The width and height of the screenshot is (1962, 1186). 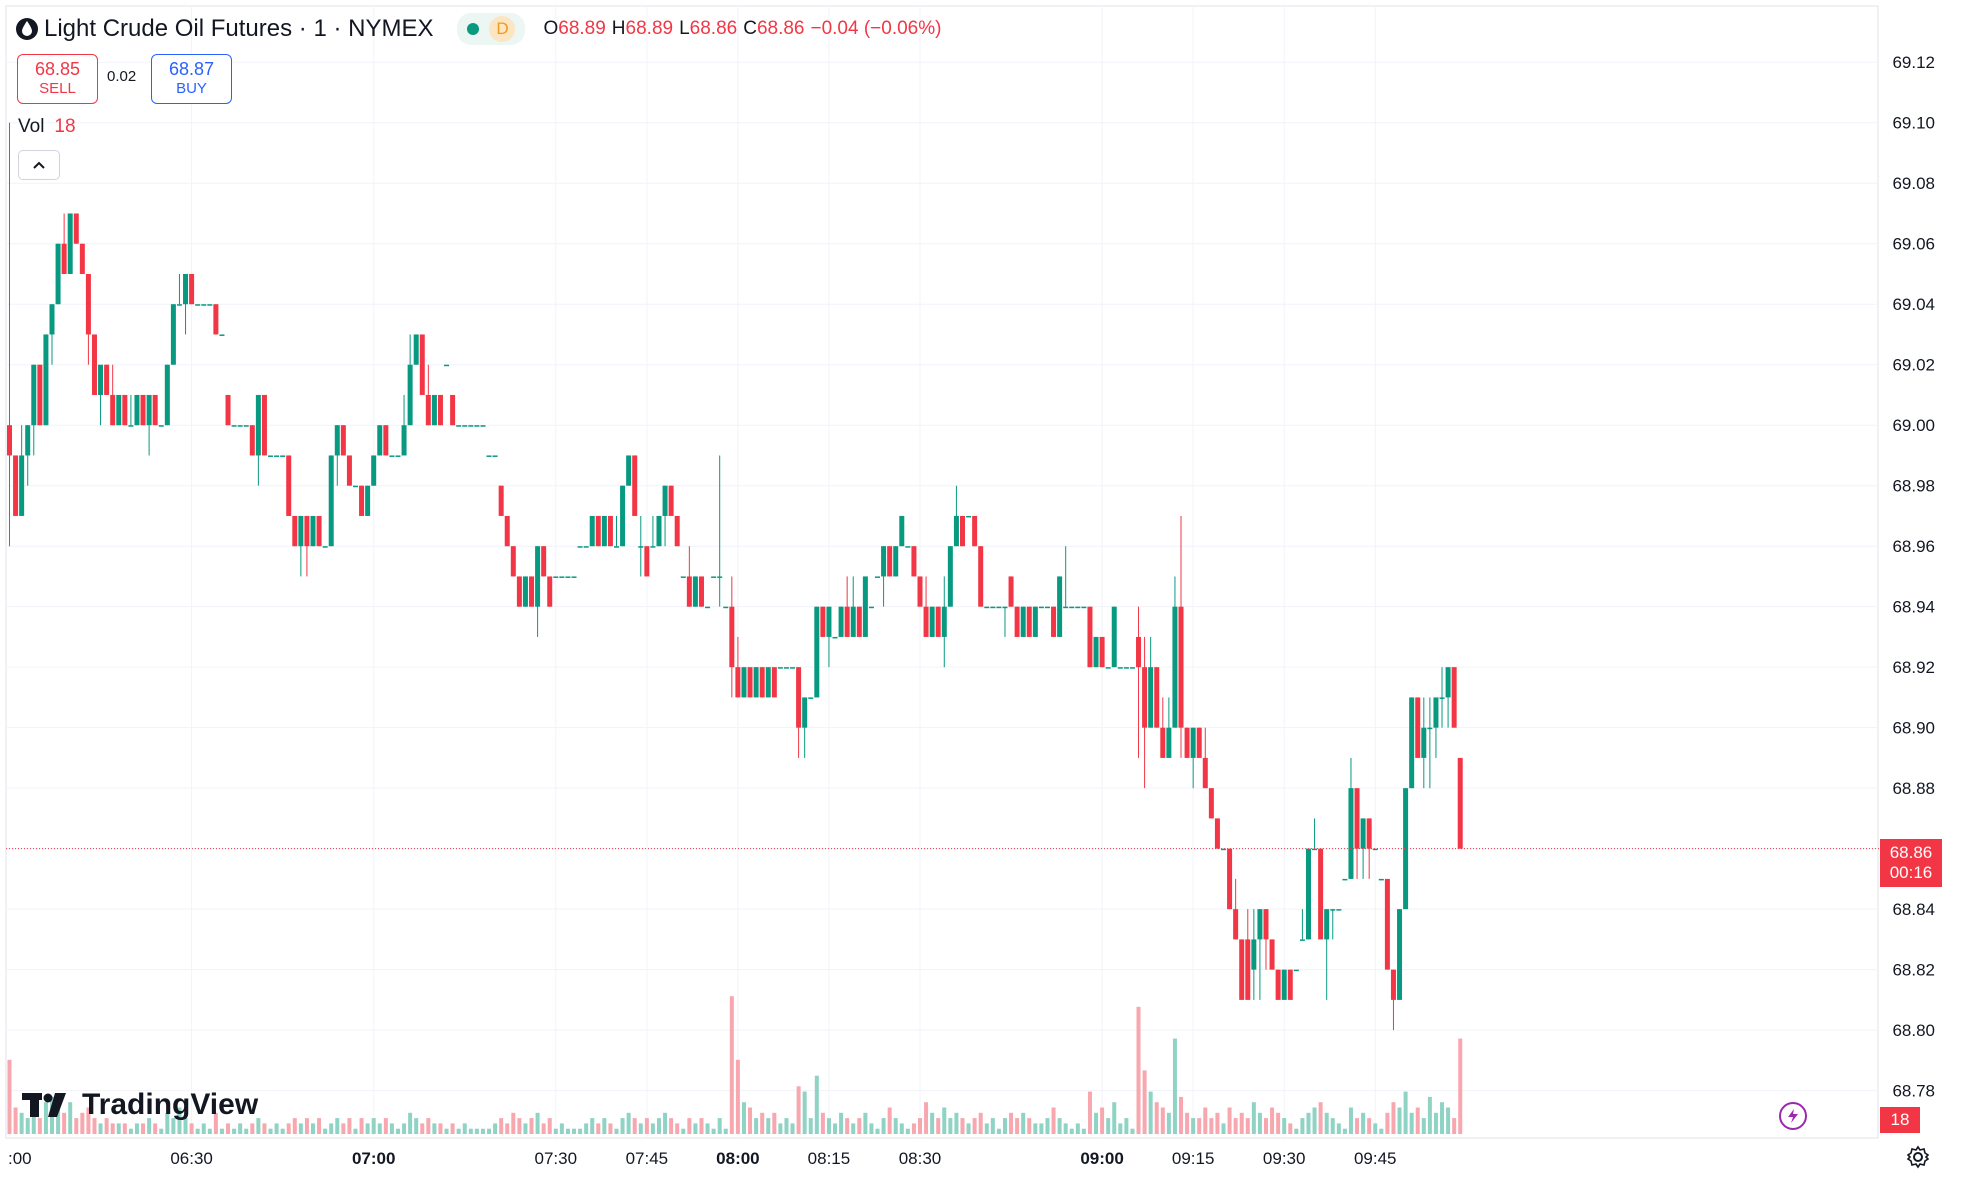 I want to click on buy-button: 68.87 BUY, so click(x=191, y=79).